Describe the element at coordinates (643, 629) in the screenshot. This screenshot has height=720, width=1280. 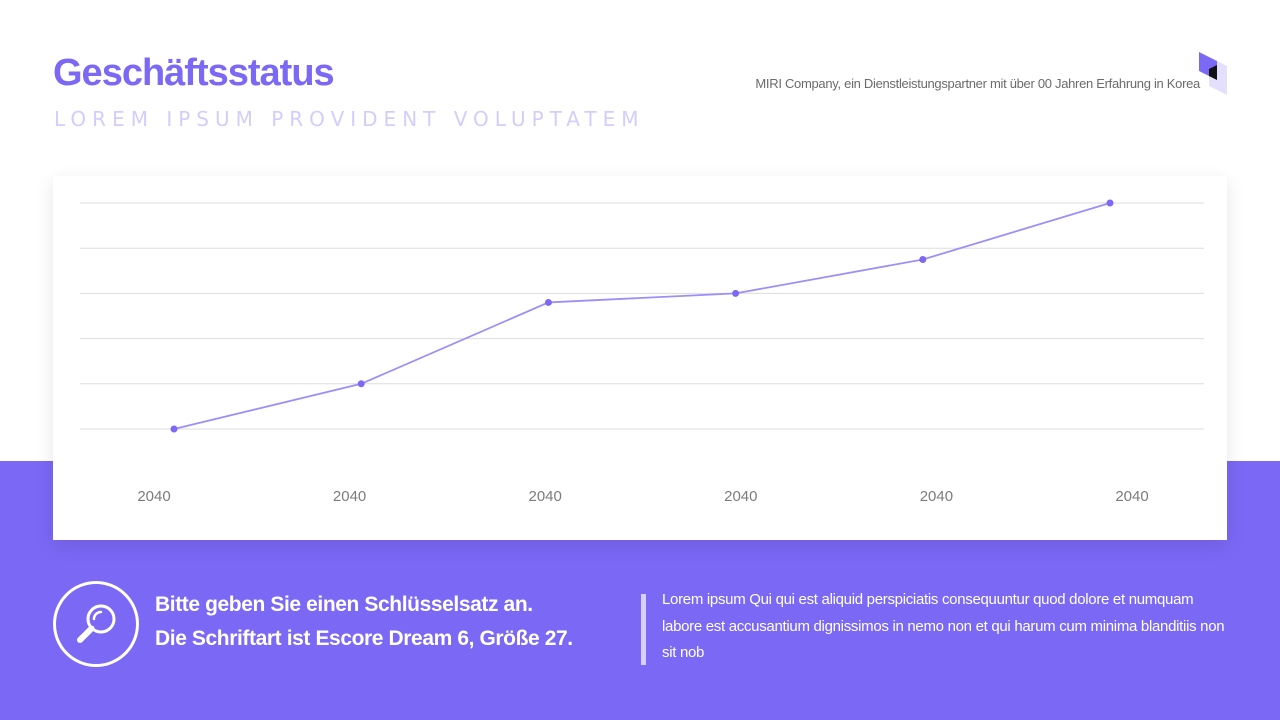
I see `vertical-divider` at that location.